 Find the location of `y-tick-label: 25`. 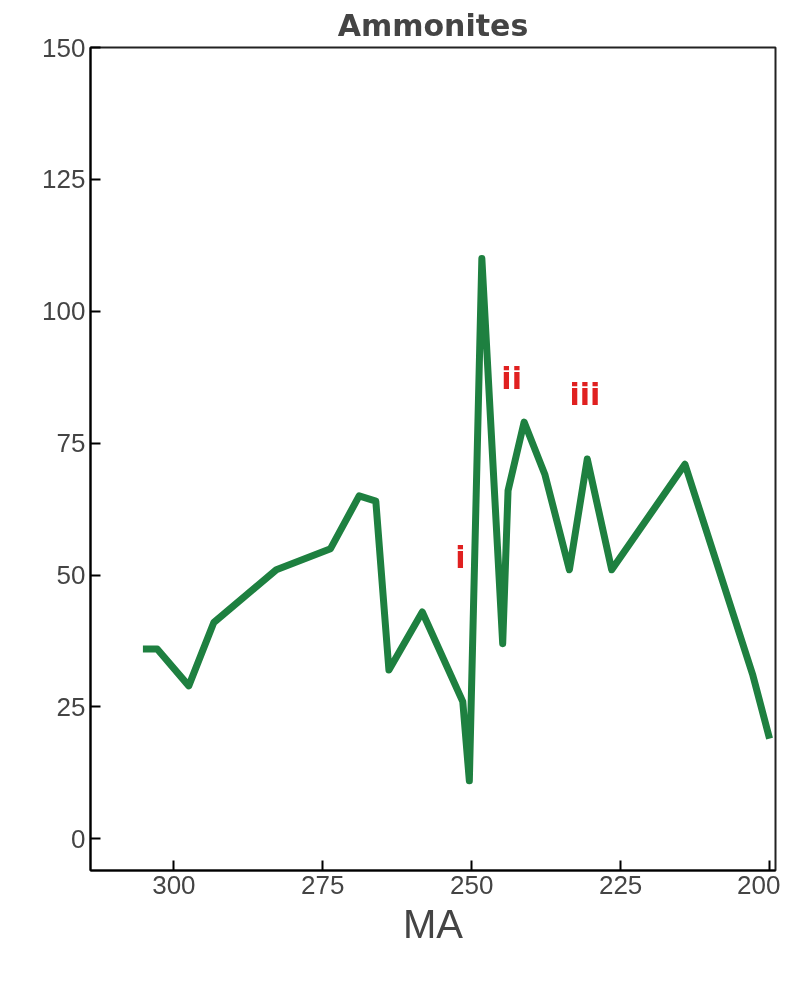

y-tick-label: 25 is located at coordinates (71, 706).